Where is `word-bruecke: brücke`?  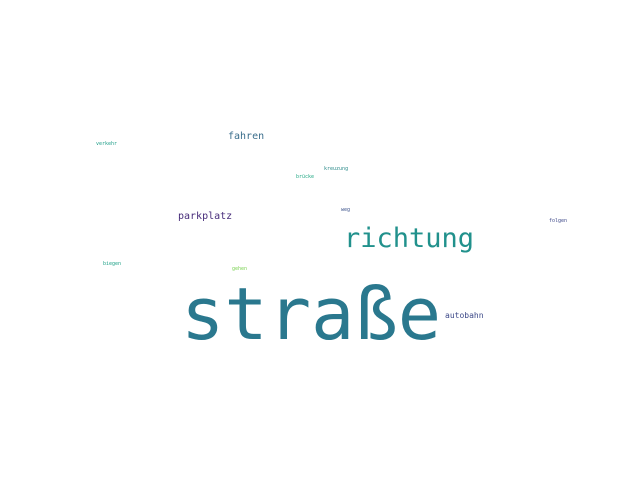 word-bruecke: brücke is located at coordinates (305, 177).